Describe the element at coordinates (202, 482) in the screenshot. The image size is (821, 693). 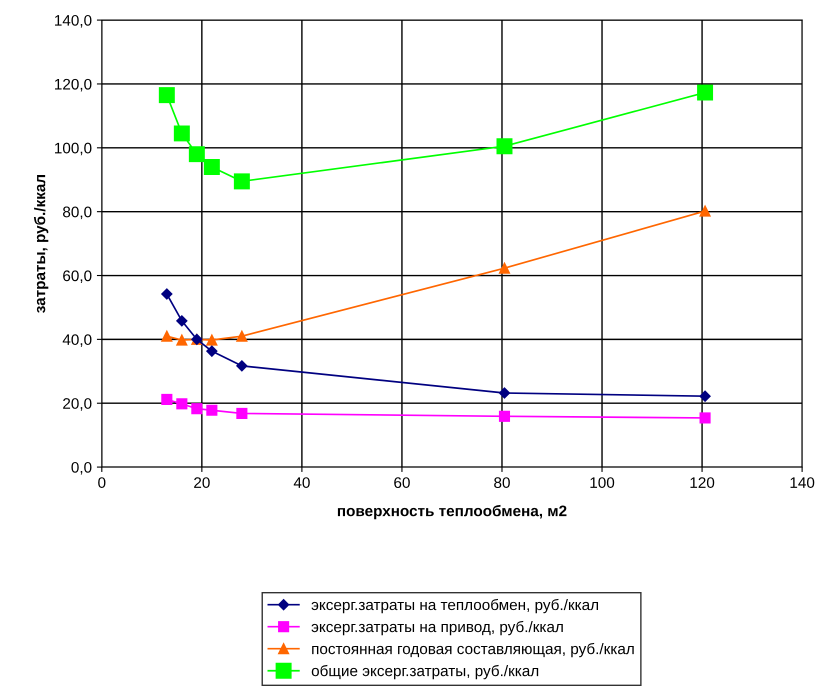
I see `x-tick-label: 20` at that location.